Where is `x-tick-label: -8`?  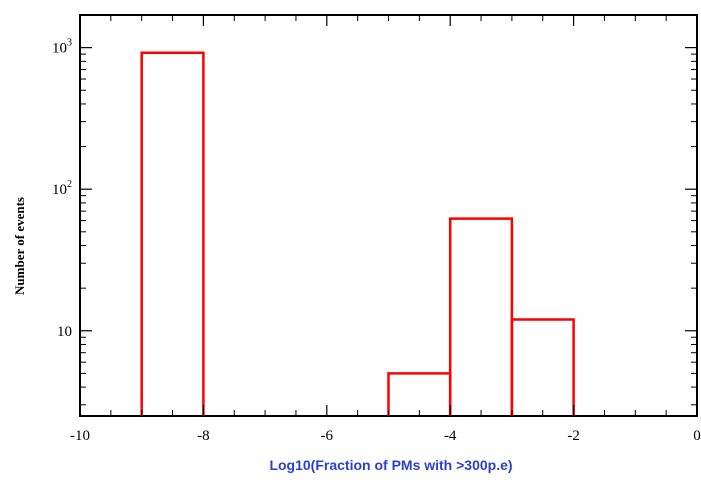 x-tick-label: -8 is located at coordinates (203, 436).